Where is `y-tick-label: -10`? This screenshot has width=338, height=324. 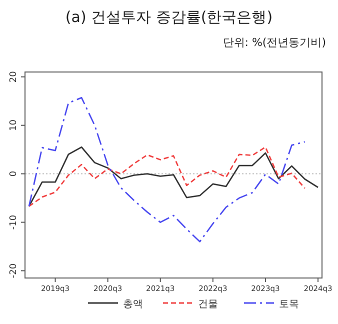
y-tick-label: -10 is located at coordinates (14, 222).